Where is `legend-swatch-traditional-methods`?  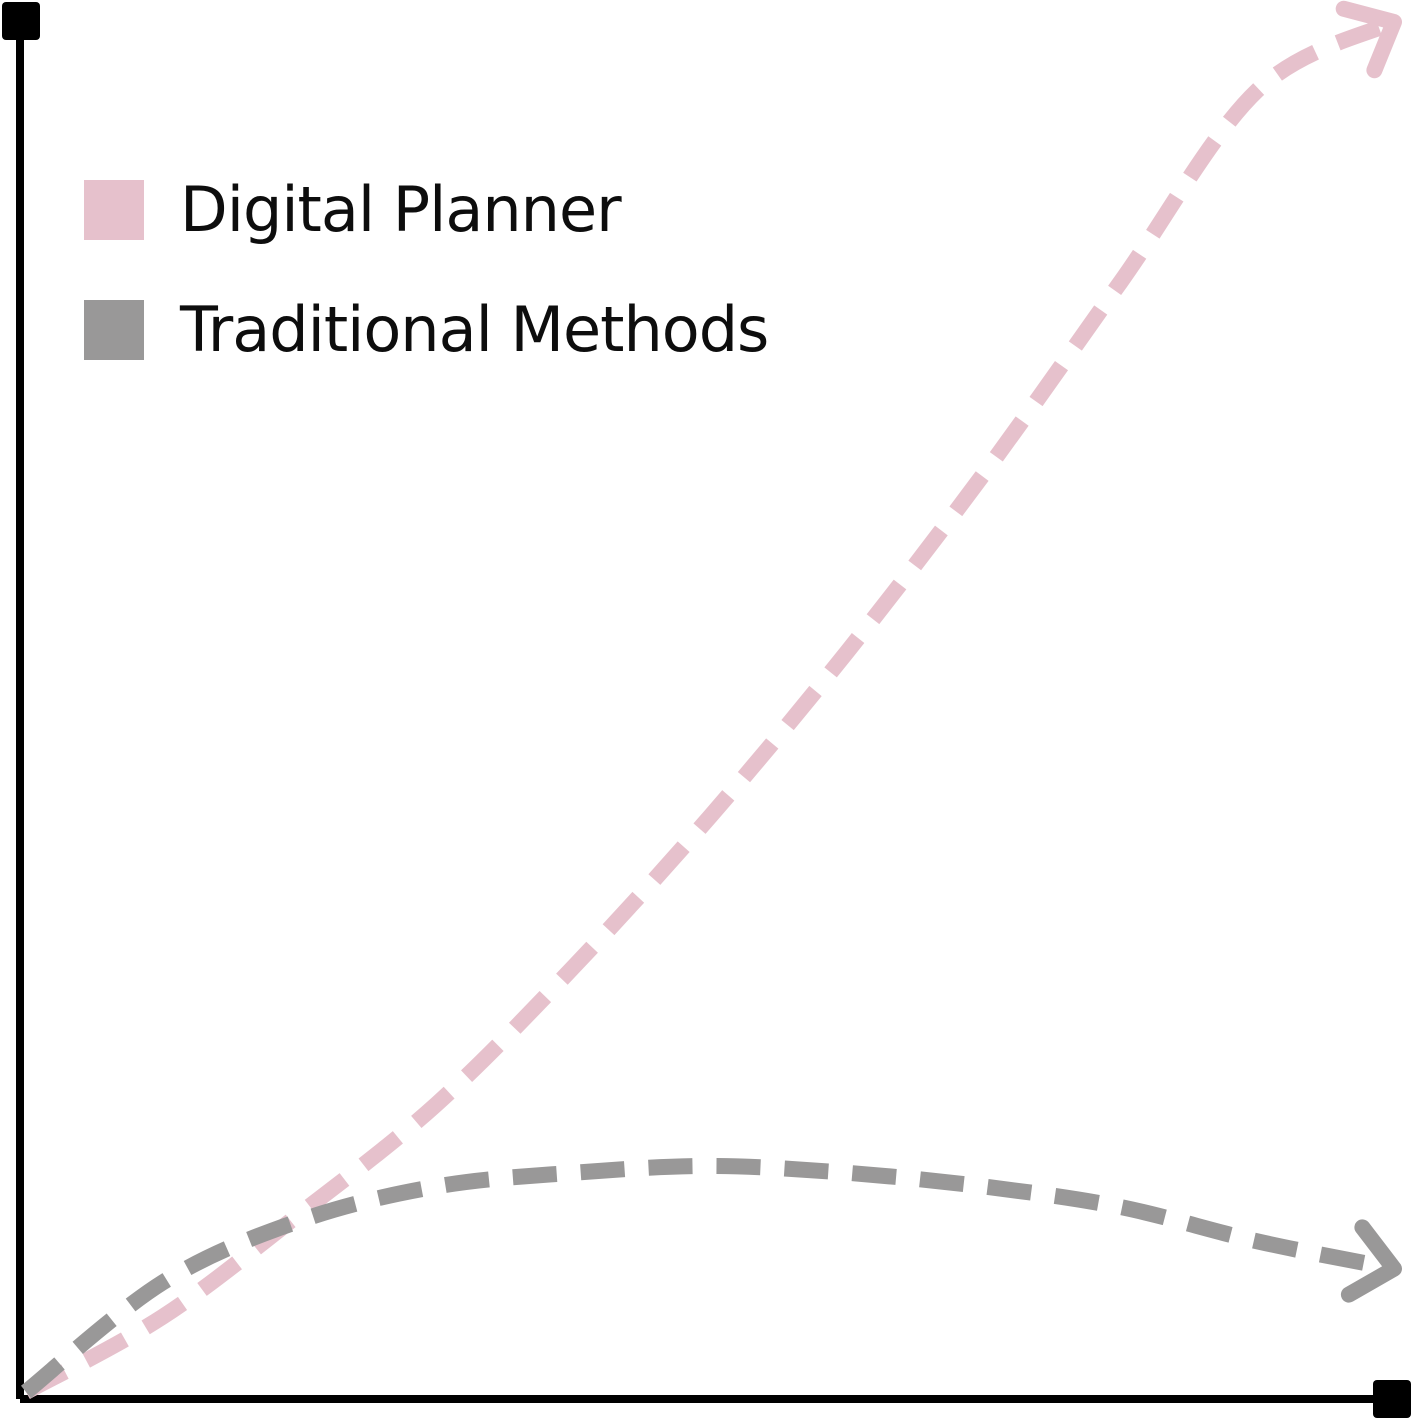
legend-swatch-traditional-methods is located at coordinates (114, 330).